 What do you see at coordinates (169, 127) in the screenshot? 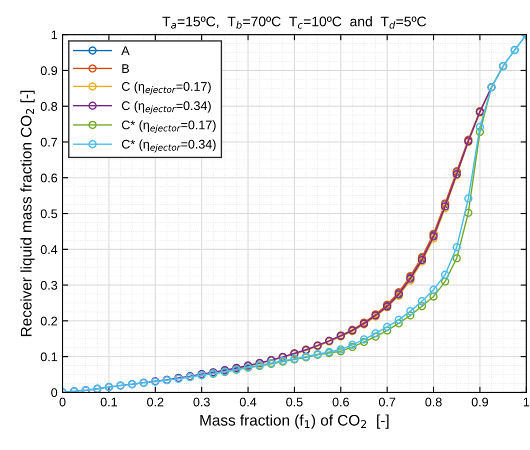
I see `legend-label: C* (η$_{ejector}$=0.17)` at bounding box center [169, 127].